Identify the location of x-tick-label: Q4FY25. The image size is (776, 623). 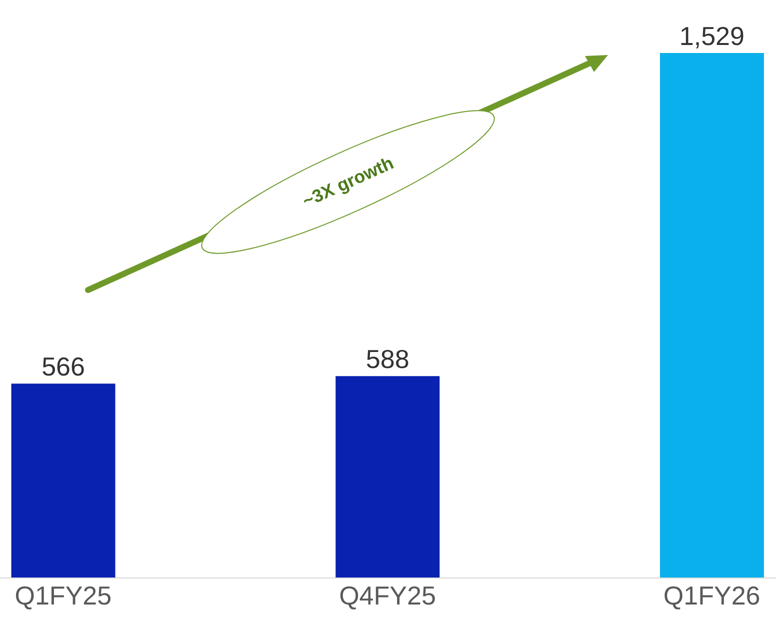
(387, 595).